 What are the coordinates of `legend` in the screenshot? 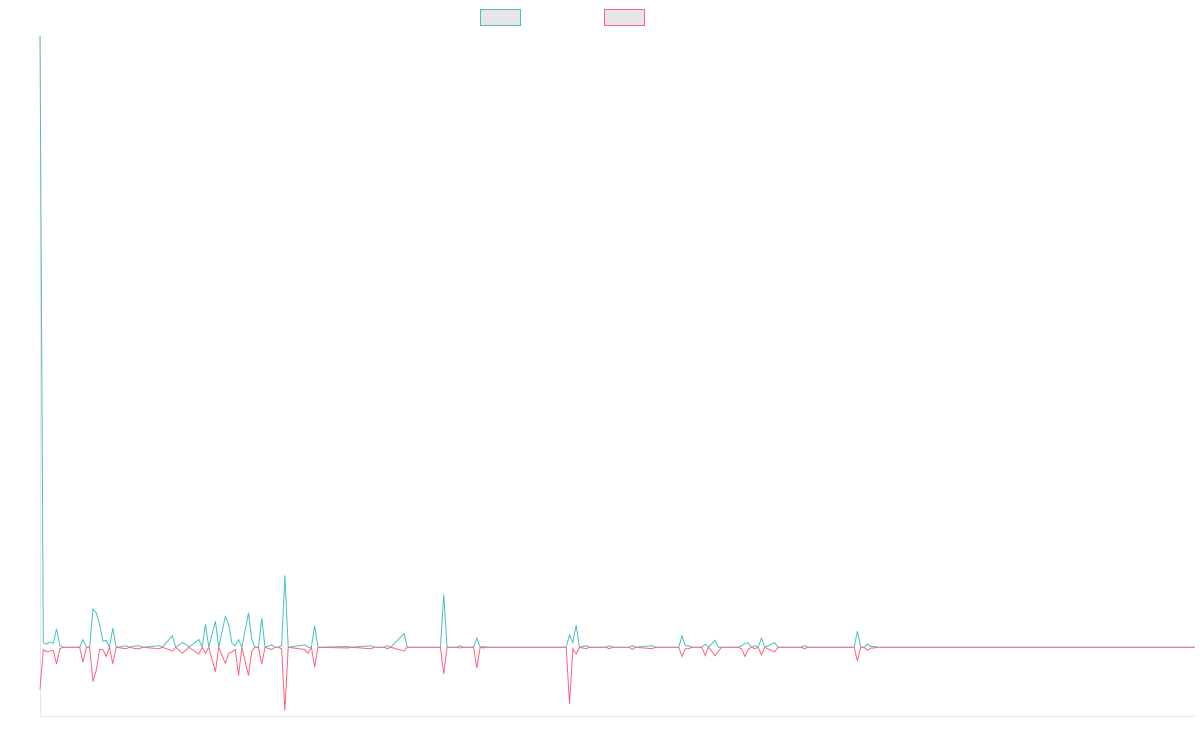 It's located at (562, 17).